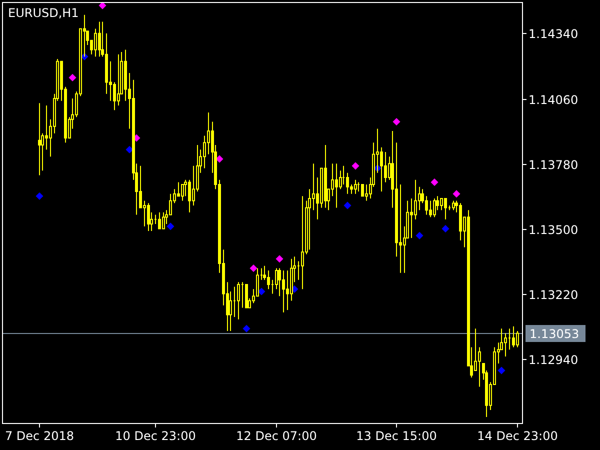 This screenshot has height=450, width=600. Describe the element at coordinates (396, 436) in the screenshot. I see `x-tick-label: 13 Dec 15:00` at that location.